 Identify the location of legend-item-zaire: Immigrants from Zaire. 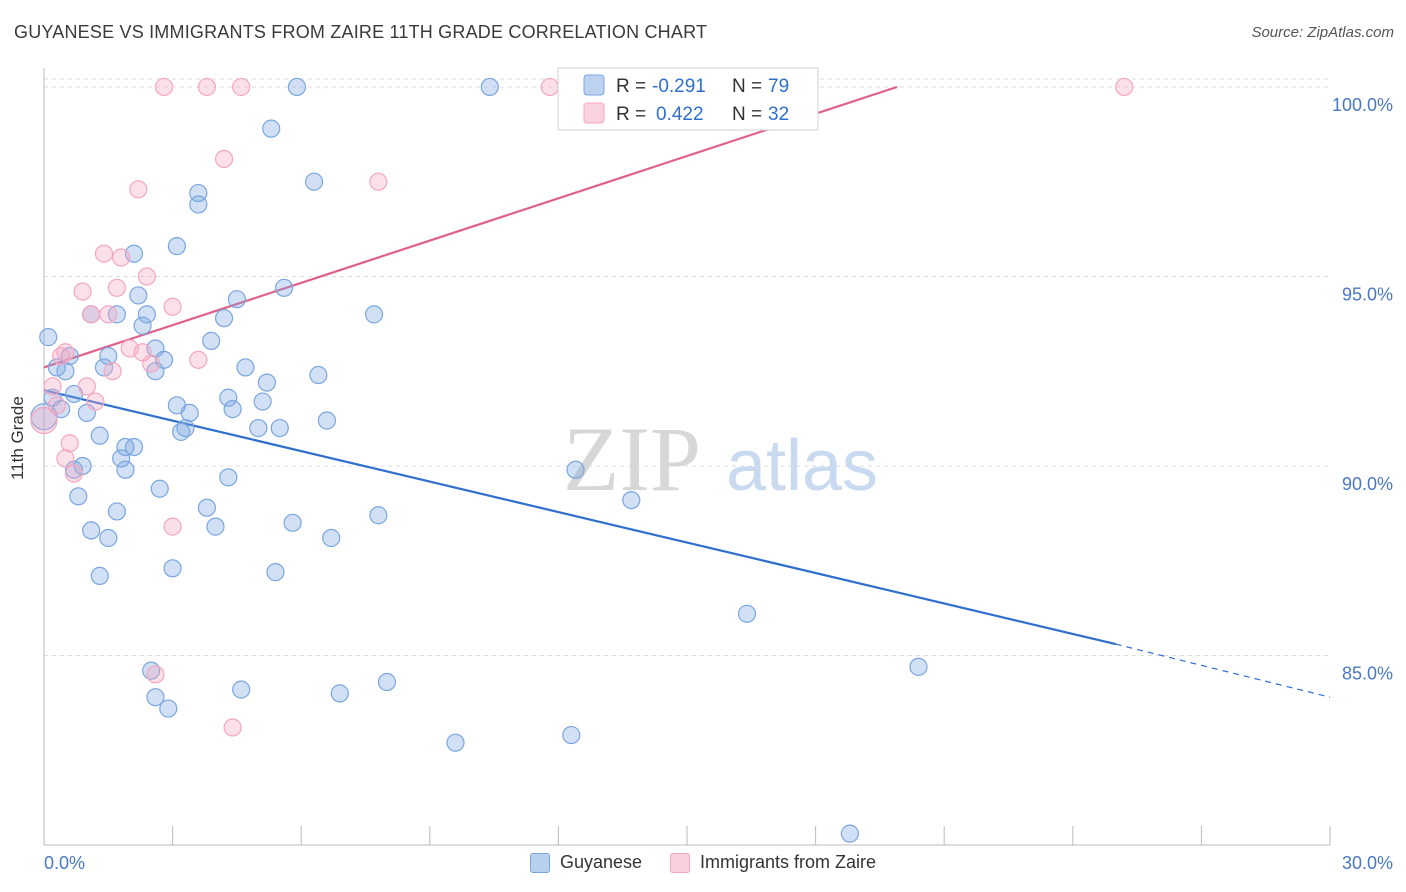
(773, 862).